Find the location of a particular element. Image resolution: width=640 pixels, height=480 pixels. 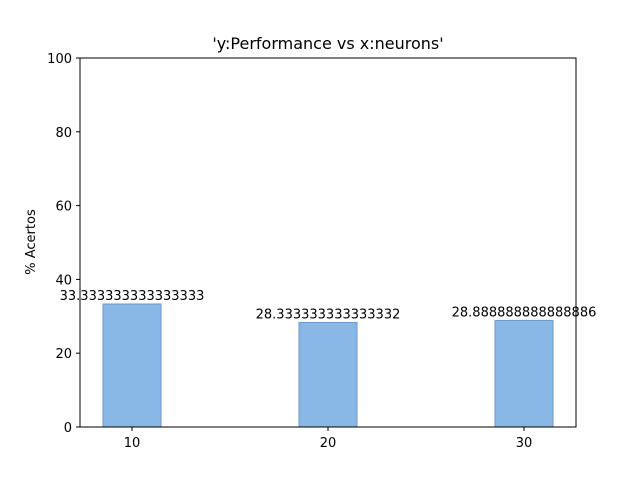

y-tick-label-0: 0 is located at coordinates (68, 428).